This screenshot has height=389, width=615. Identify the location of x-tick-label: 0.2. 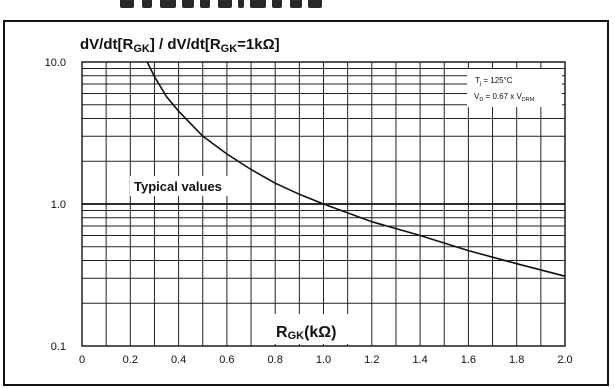
(130, 360).